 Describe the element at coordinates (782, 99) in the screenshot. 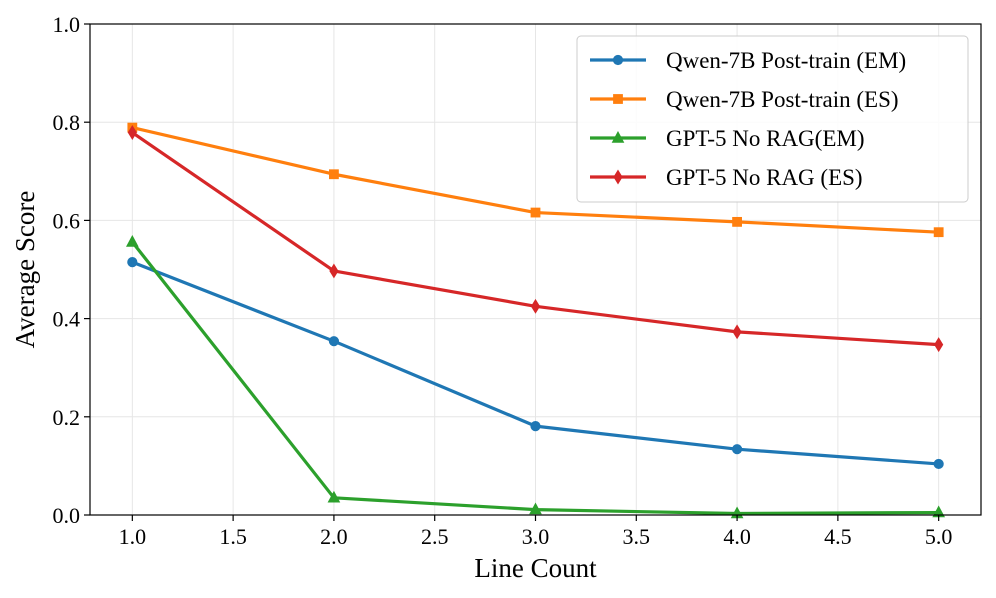

I see `legend-label: Qwen-7B Post-train (ES)` at that location.